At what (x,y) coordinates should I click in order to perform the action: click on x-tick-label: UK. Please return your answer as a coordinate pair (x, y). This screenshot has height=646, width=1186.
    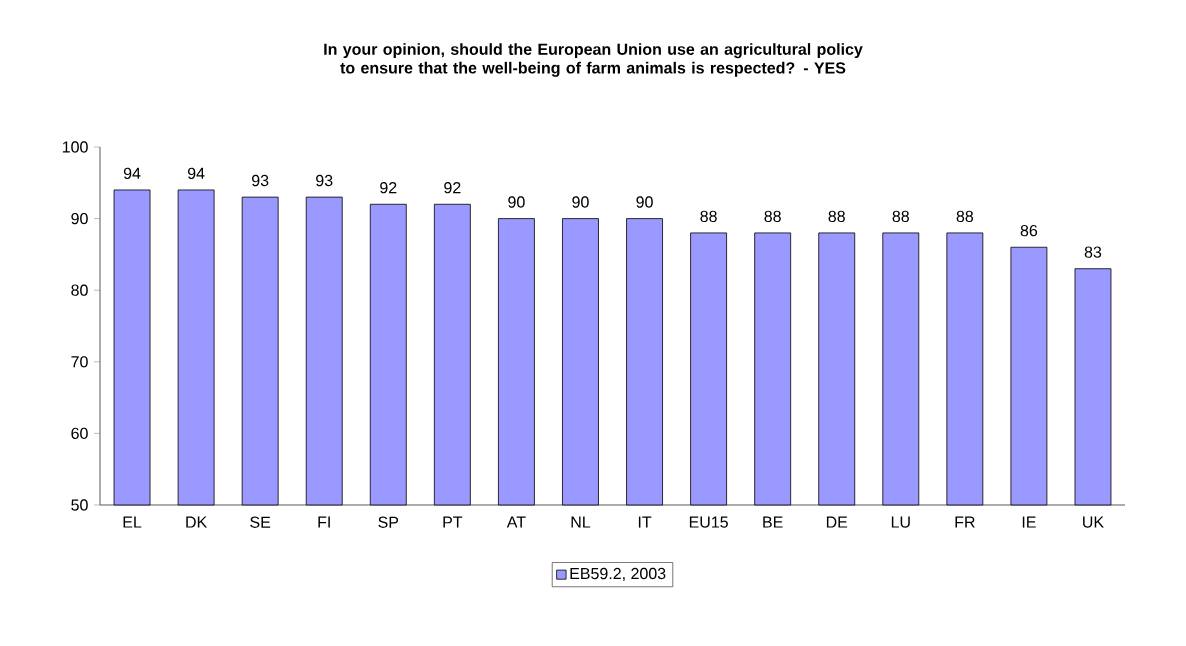
    Looking at the image, I should click on (1093, 522).